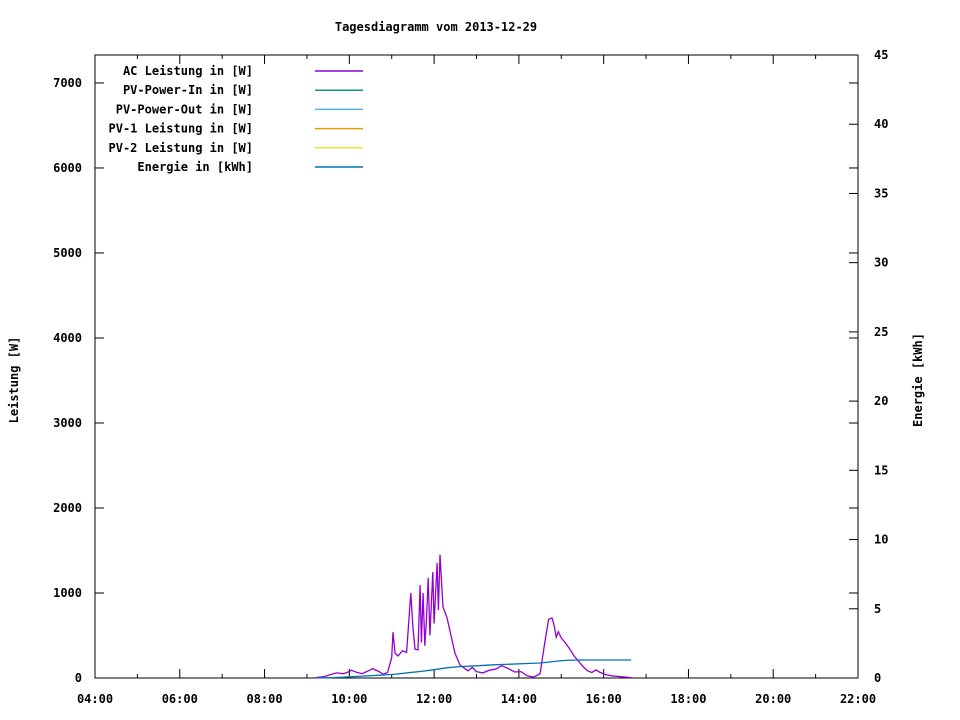 This screenshot has height=720, width=960. I want to click on legend-label: PV-1 Leistung in [W], so click(181, 129).